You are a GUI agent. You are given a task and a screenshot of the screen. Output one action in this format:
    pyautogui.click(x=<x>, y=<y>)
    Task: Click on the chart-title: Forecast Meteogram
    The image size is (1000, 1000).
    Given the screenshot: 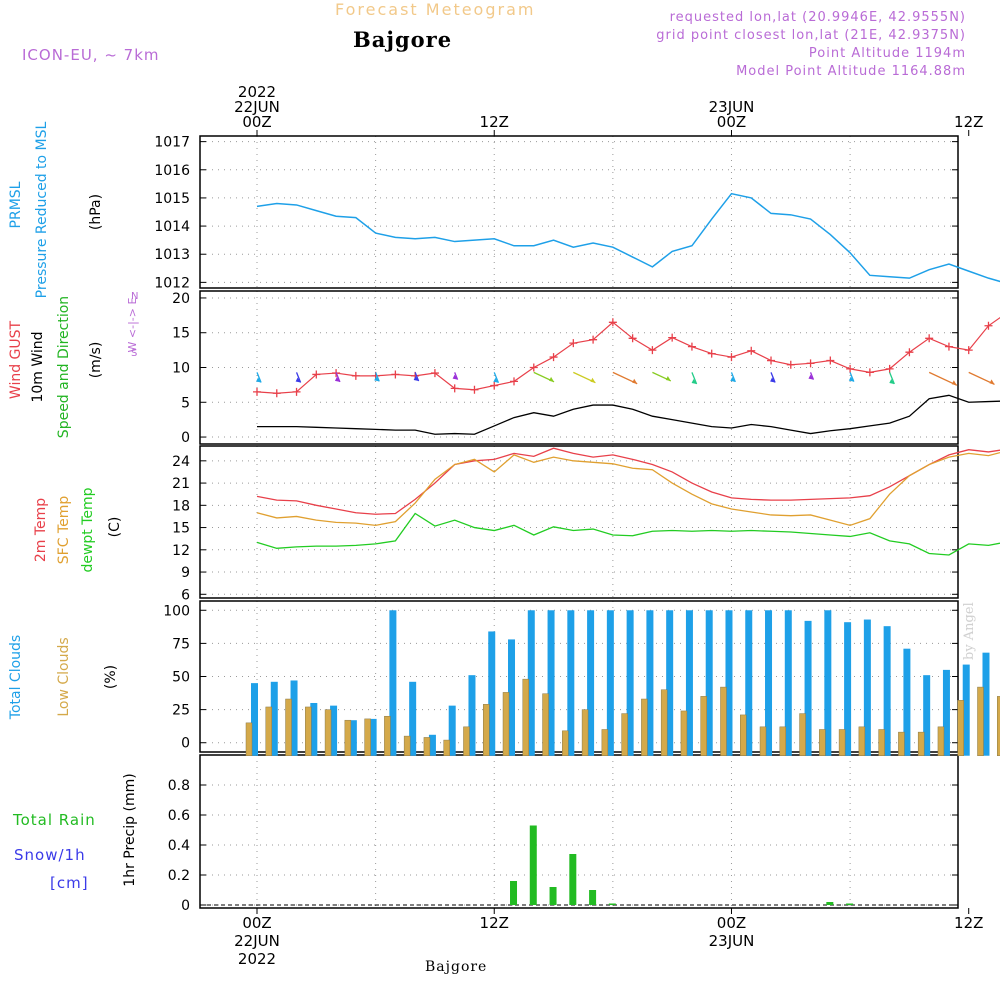 What is the action you would take?
    pyautogui.click(x=435, y=9)
    